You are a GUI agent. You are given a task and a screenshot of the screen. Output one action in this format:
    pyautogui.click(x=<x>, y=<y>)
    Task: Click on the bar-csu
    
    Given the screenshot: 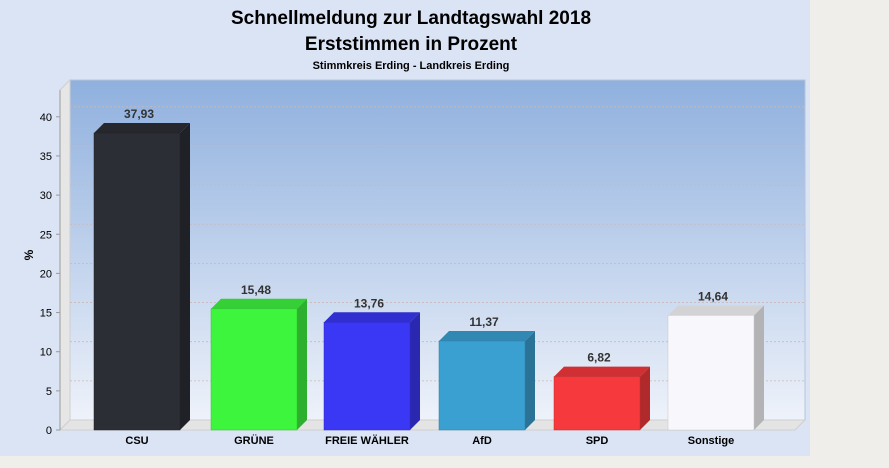 What is the action you would take?
    pyautogui.click(x=141, y=277)
    